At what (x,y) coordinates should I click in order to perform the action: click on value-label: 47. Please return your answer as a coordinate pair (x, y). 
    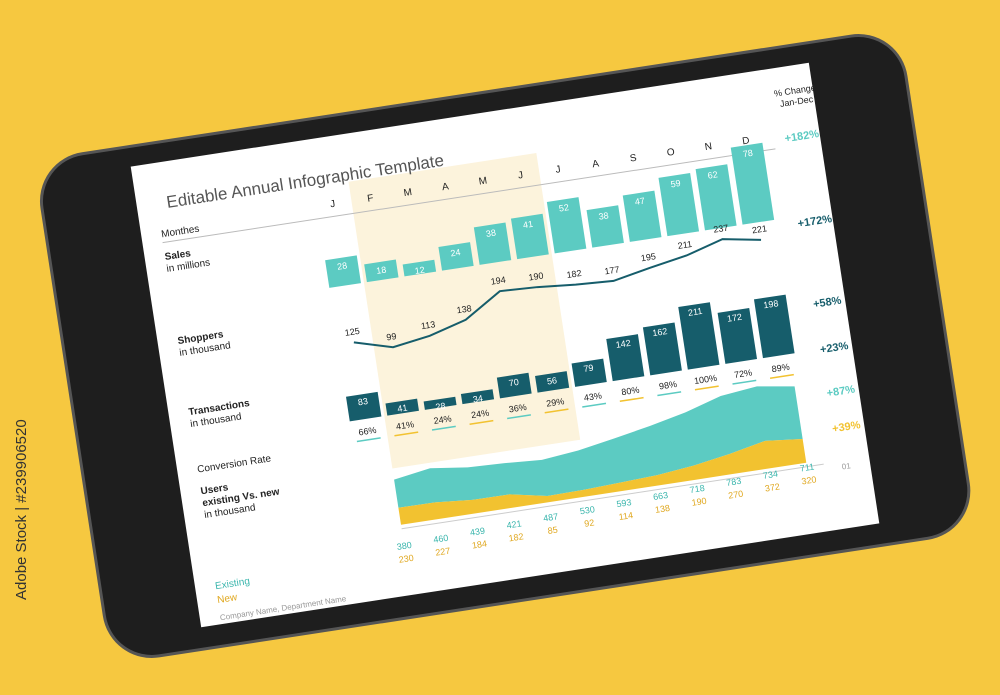
    Looking at the image, I should click on (639, 201).